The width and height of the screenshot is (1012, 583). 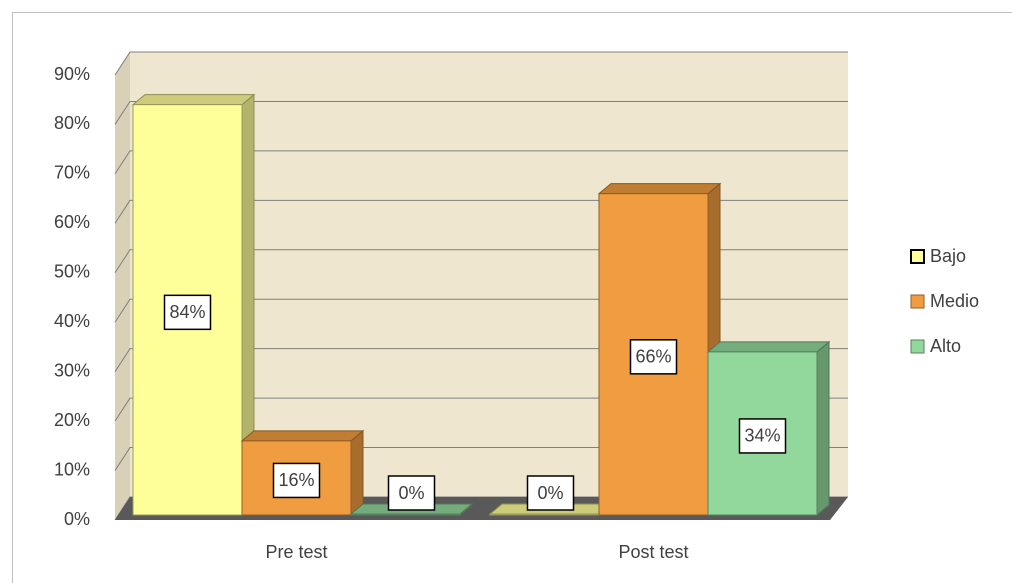 What do you see at coordinates (72, 222) in the screenshot?
I see `y-tick-label: 60%` at bounding box center [72, 222].